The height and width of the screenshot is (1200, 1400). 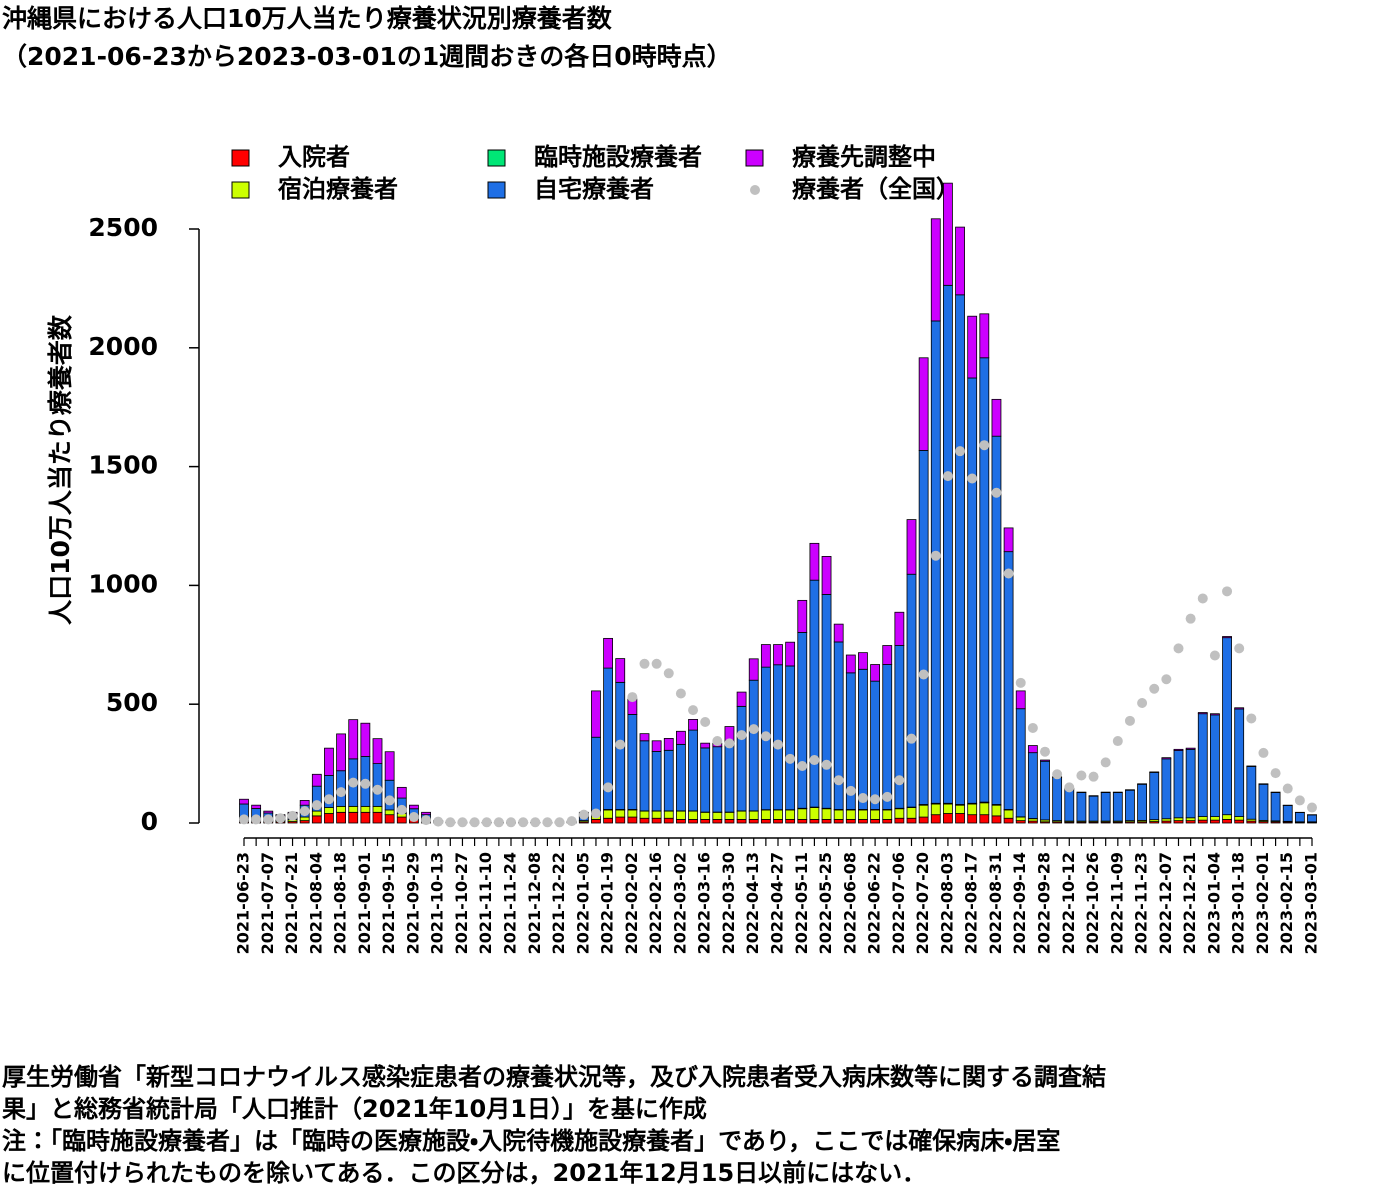 I want to click on x-tick-label: 2021-09-01, so click(x=364, y=903).